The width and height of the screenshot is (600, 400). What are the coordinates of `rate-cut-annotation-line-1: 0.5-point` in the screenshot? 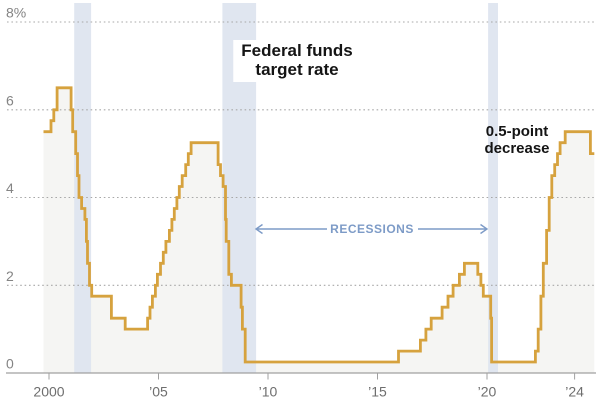 It's located at (517, 131).